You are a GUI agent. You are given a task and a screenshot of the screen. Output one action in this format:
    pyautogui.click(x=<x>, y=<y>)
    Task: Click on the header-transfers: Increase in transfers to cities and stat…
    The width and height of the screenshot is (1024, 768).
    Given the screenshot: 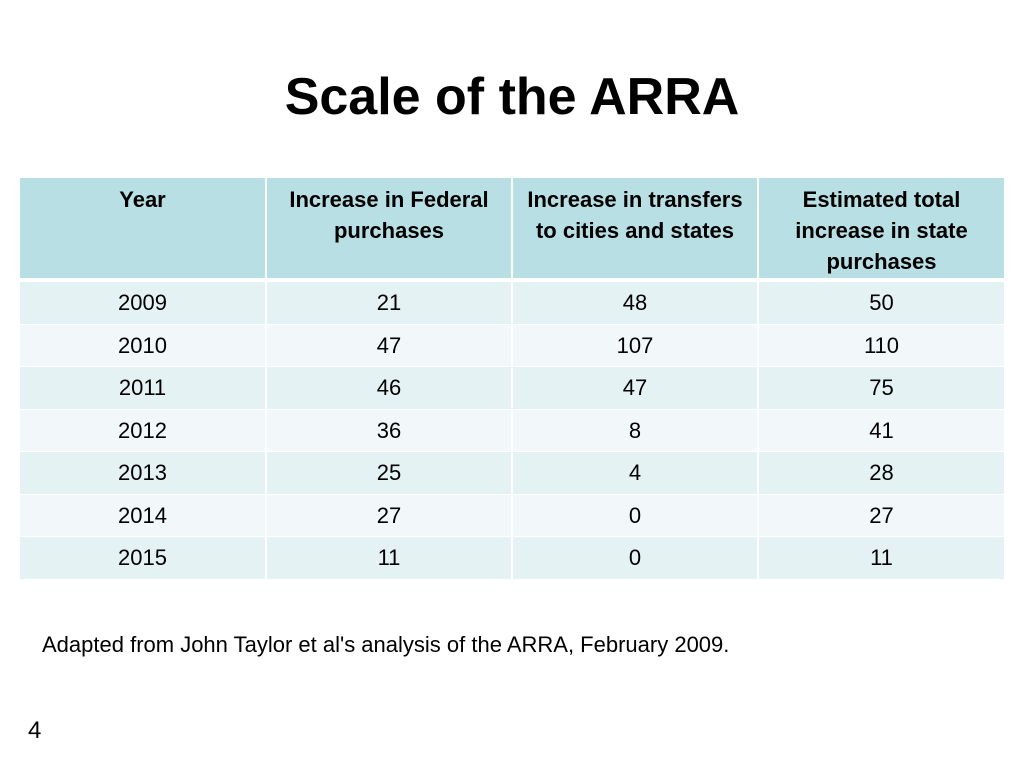 What is the action you would take?
    pyautogui.click(x=635, y=230)
    